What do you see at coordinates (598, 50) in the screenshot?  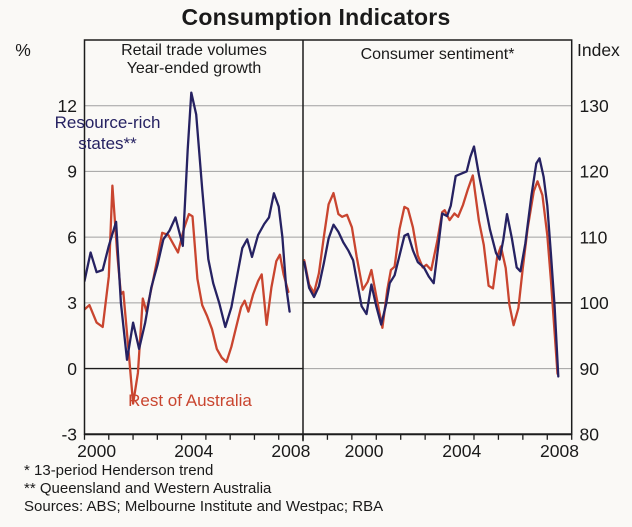 I see `right-axis-unit-label: Index` at bounding box center [598, 50].